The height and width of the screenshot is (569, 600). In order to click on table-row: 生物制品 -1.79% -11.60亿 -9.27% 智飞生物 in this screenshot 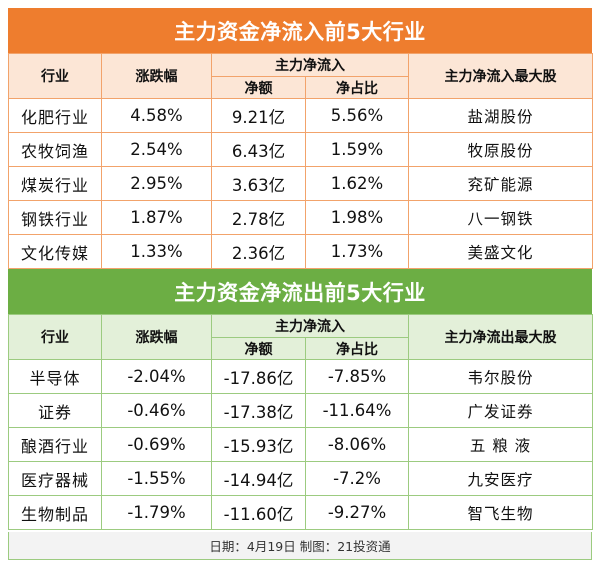, I will do `click(300, 512)`.